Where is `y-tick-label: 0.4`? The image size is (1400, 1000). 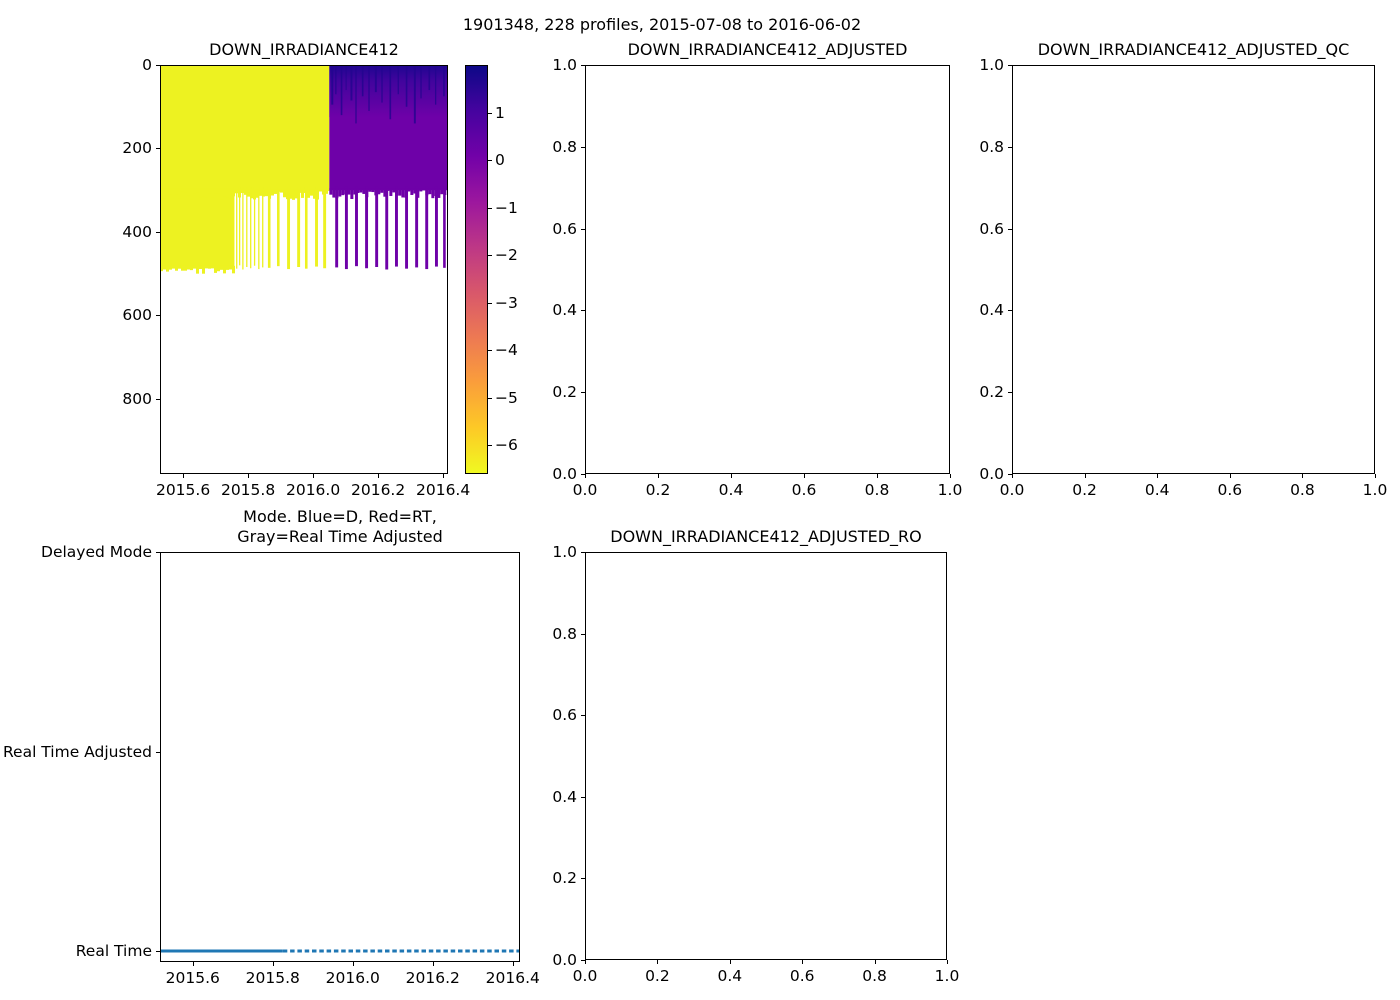
y-tick-label: 0.4 is located at coordinates (564, 310).